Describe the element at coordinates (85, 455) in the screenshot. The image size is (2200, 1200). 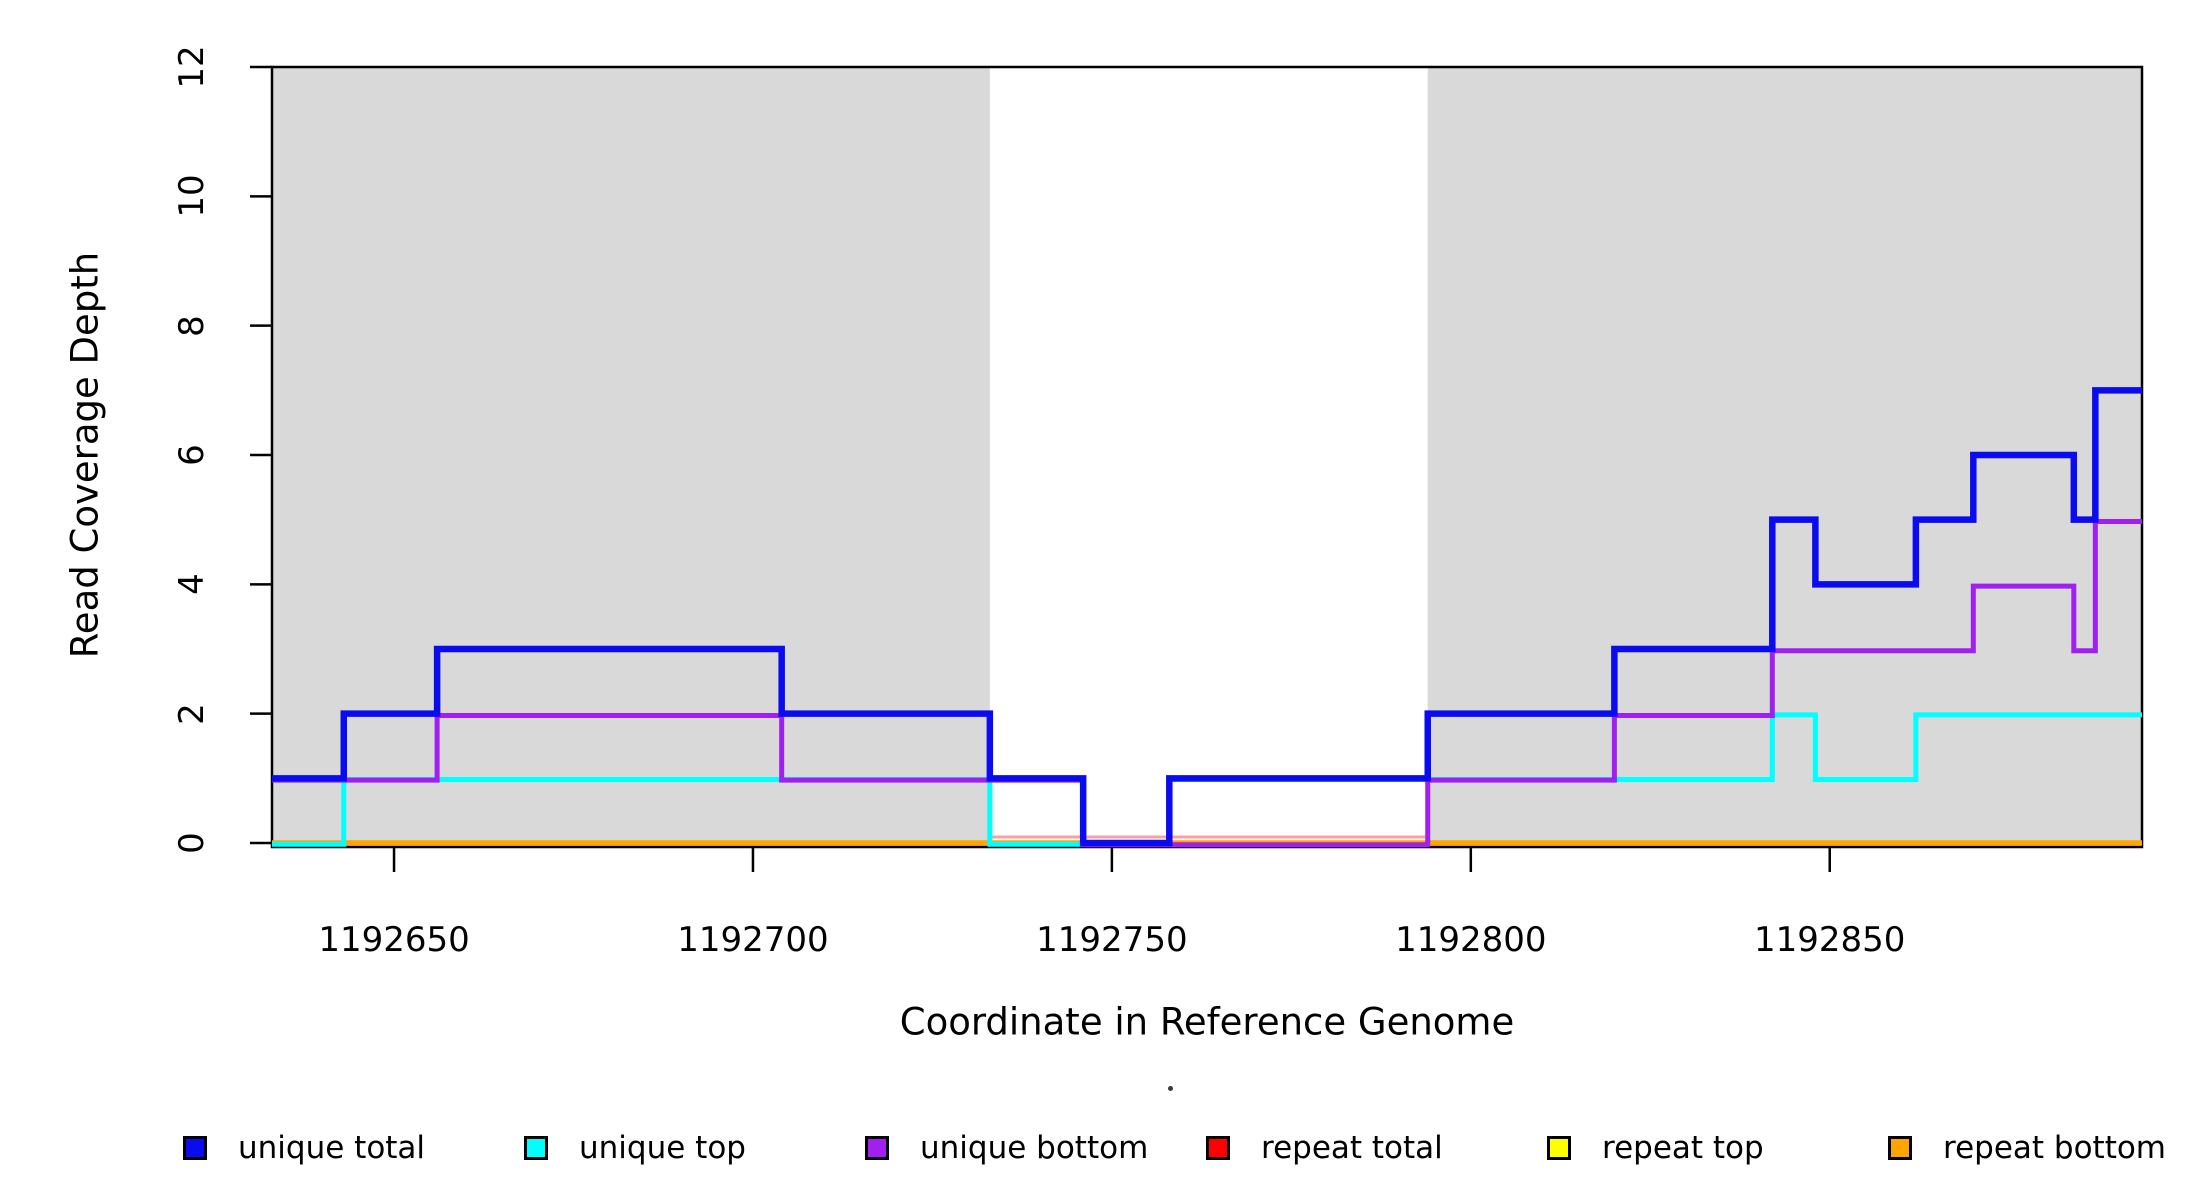
I see `y-axis-title: Read Coverage Depth` at that location.